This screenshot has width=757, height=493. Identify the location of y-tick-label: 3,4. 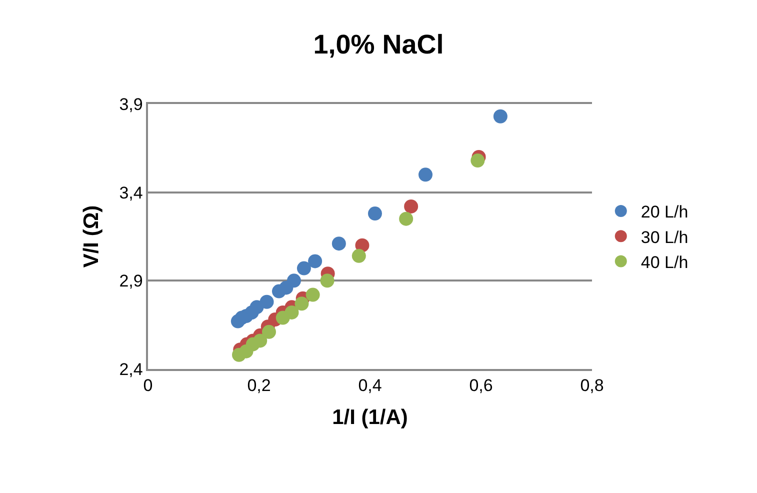
(131, 192).